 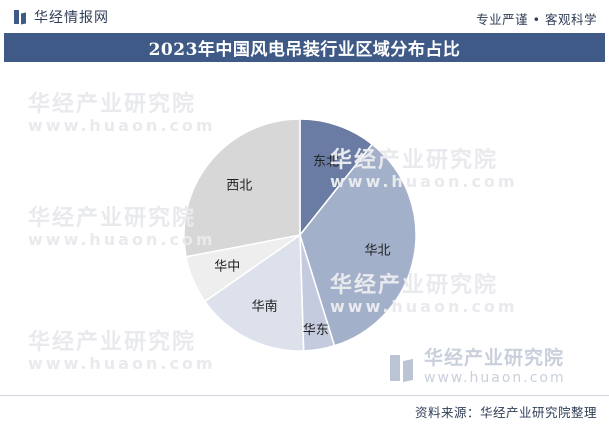 What do you see at coordinates (239, 186) in the screenshot?
I see `pie-label-5: 西北` at bounding box center [239, 186].